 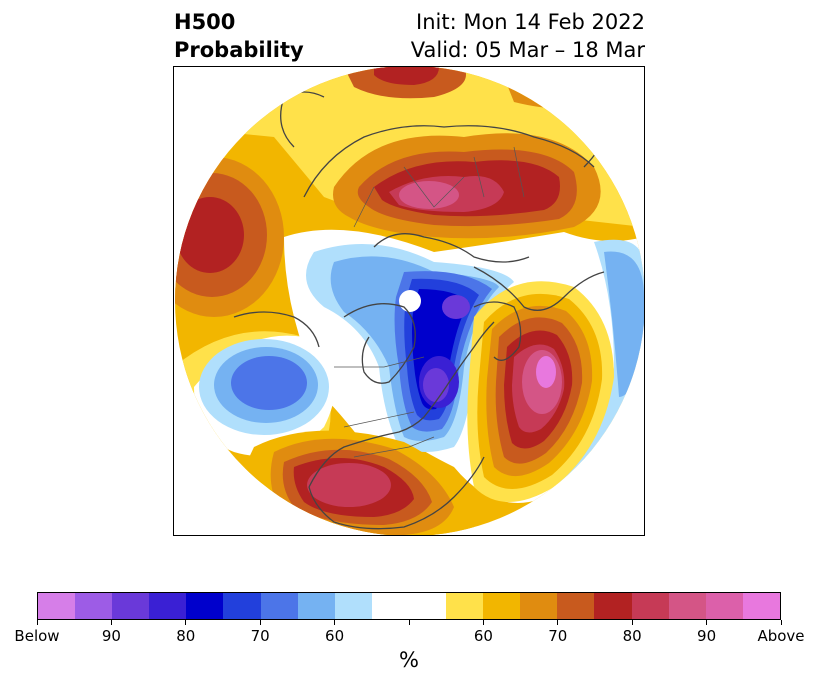 What do you see at coordinates (229, 237) in the screenshot?
I see `bering-above-anomaly` at bounding box center [229, 237].